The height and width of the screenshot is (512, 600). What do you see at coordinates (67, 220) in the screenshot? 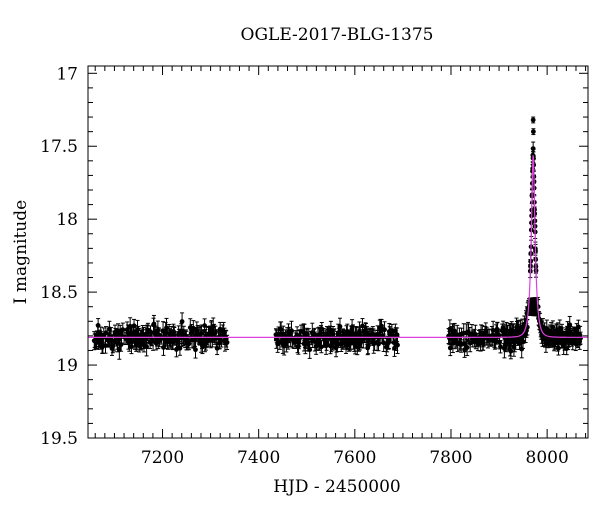
I see `y-tick-label: 18` at bounding box center [67, 220].